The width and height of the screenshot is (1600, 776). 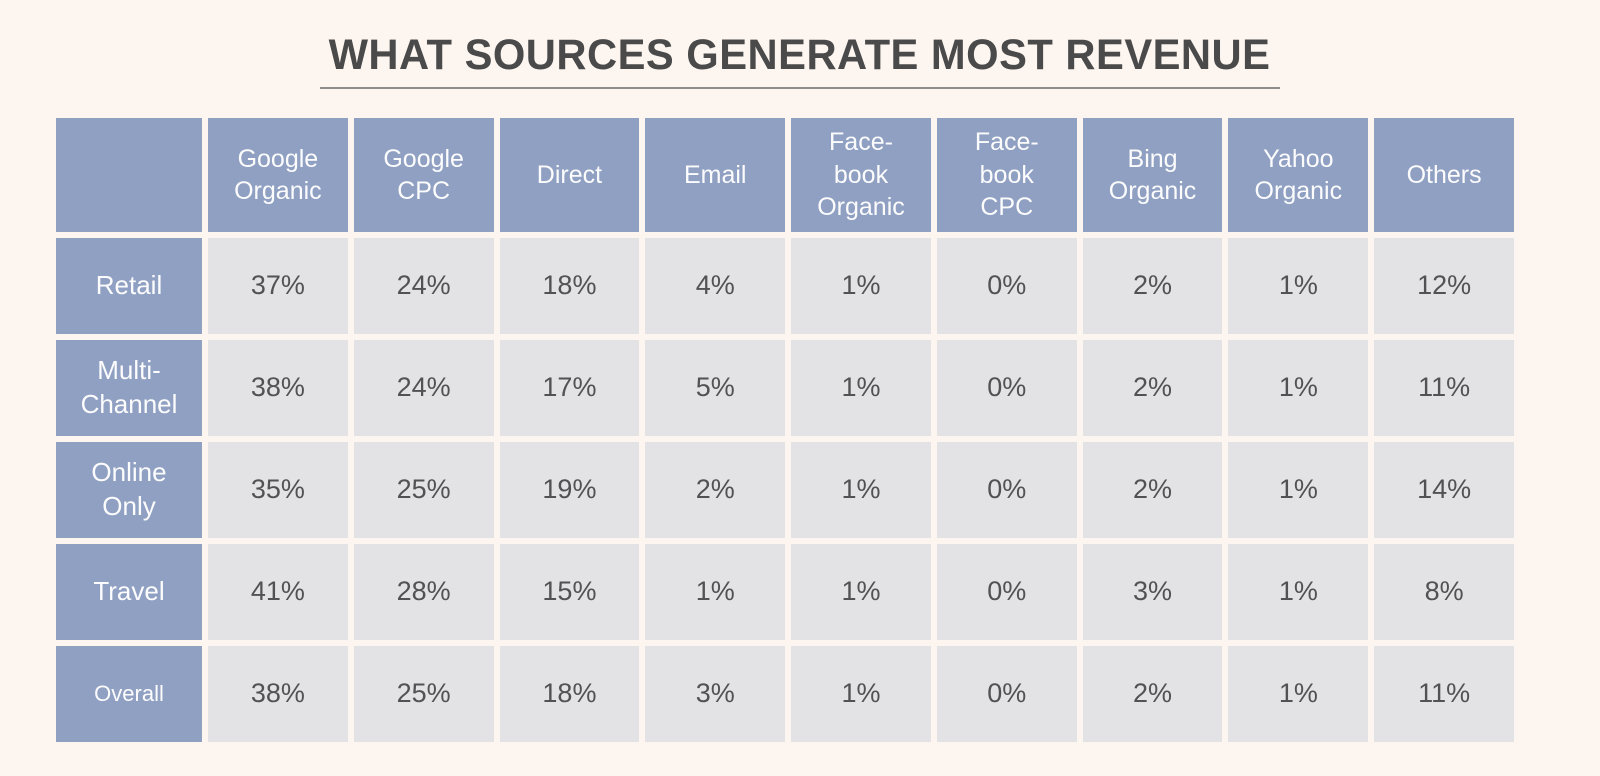 What do you see at coordinates (569, 175) in the screenshot?
I see `column-header-direct: Direct` at bounding box center [569, 175].